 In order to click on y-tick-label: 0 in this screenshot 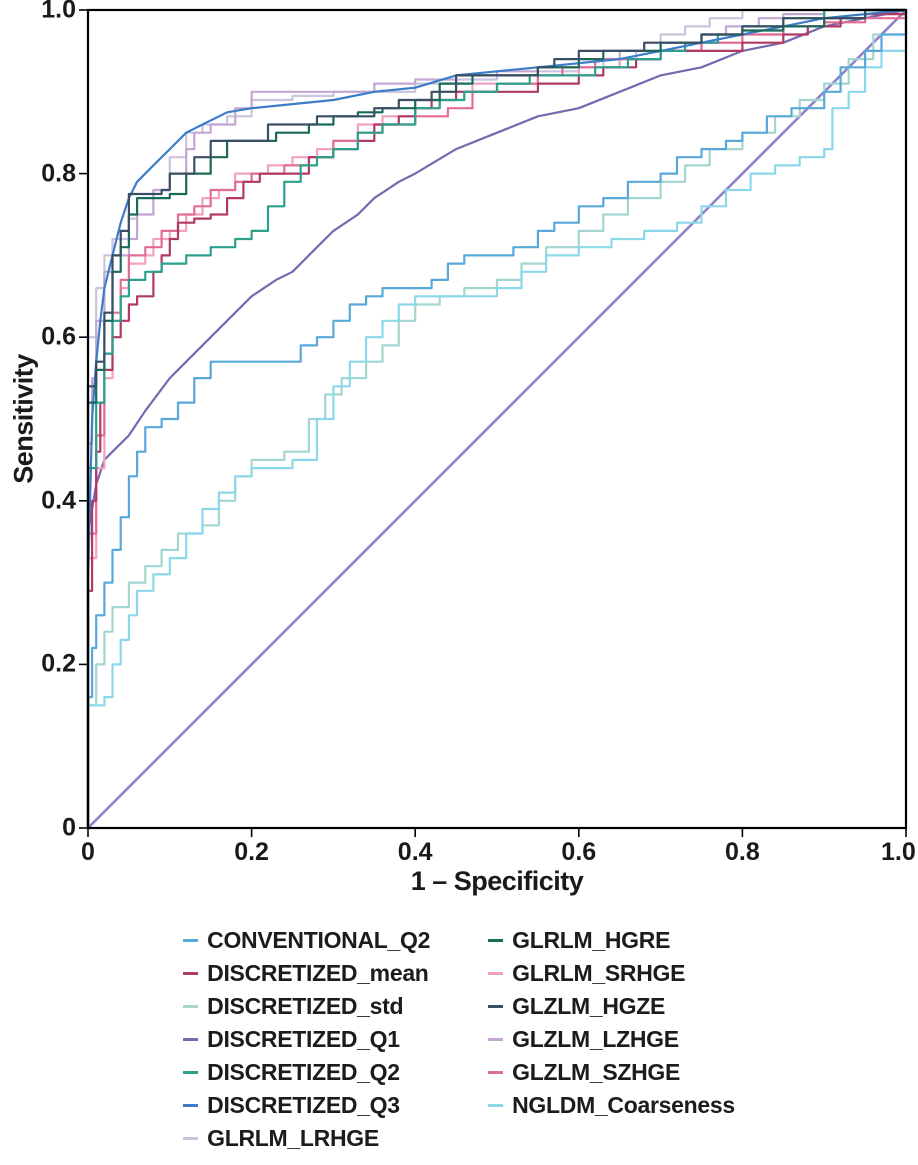, I will do `click(69, 827)`.